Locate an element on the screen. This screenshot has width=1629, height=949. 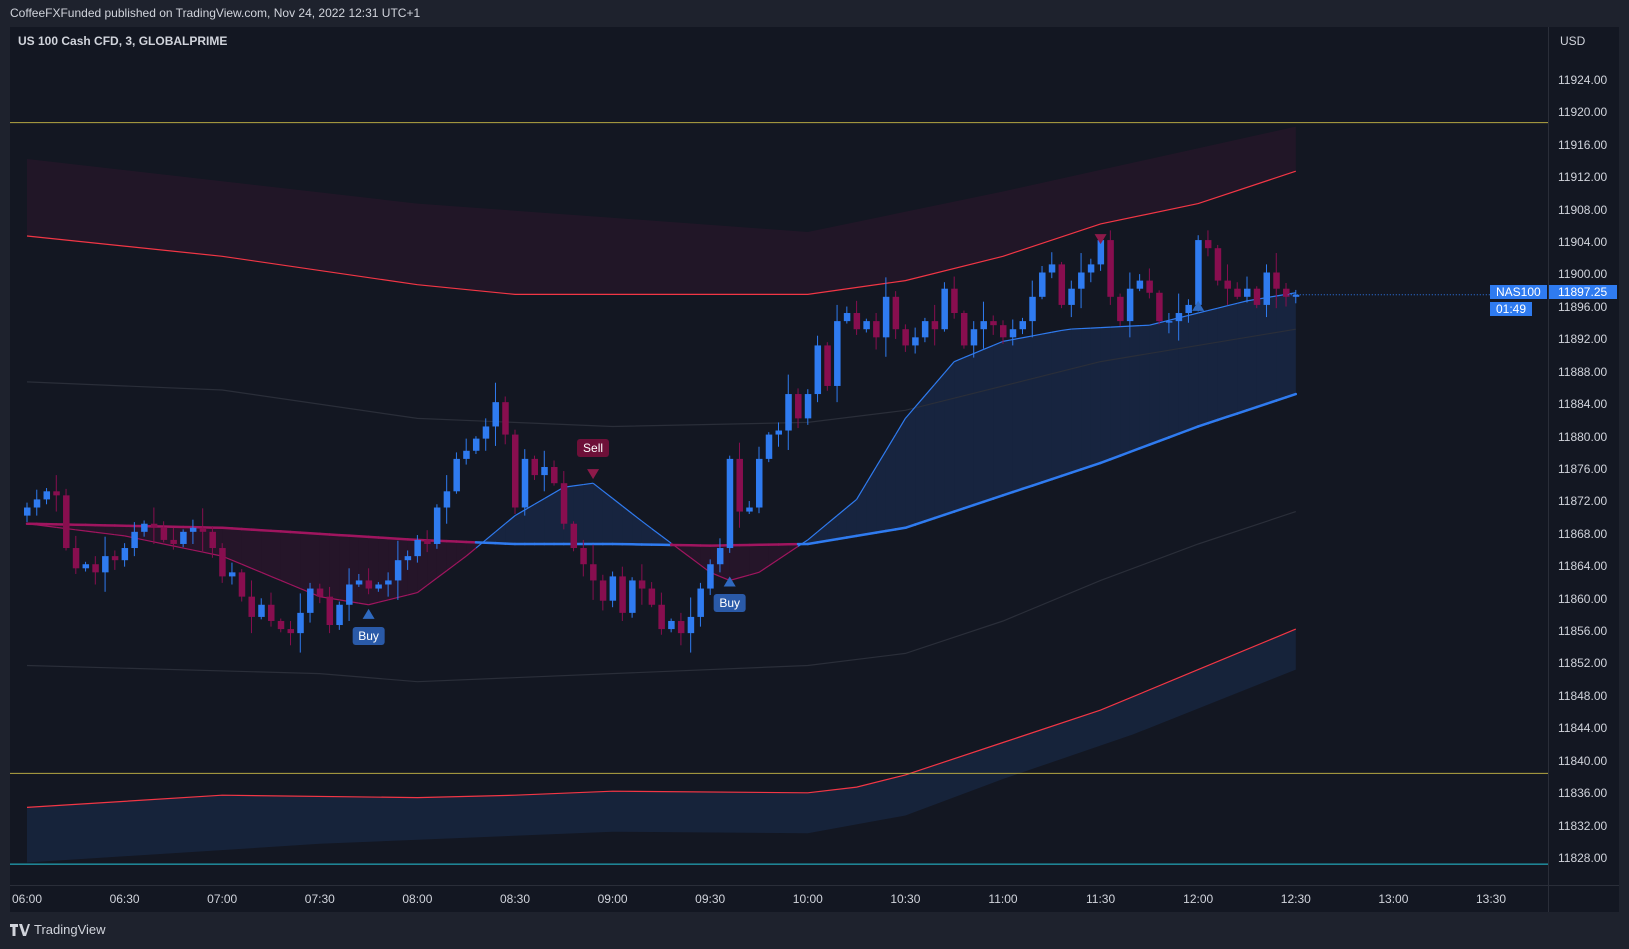
price-tick-label: 11924.00 is located at coordinates (1583, 80).